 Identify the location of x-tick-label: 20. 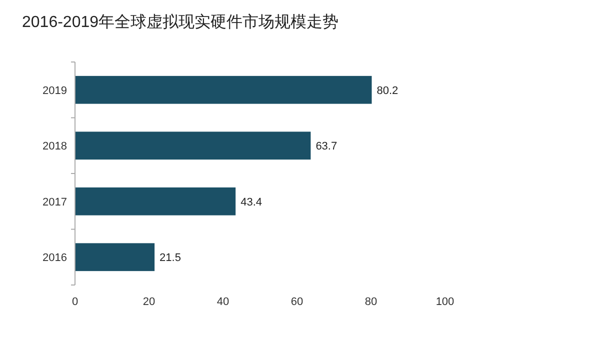
(149, 302).